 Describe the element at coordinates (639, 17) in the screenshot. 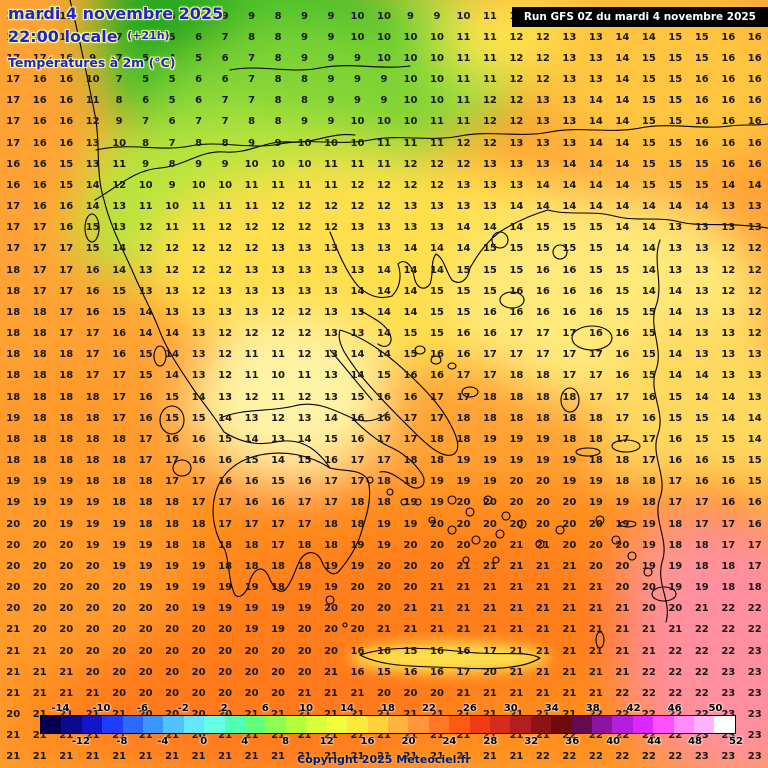

I see `run-info-label: Run GFS 0Z du mardi 4 novembre 2025` at that location.